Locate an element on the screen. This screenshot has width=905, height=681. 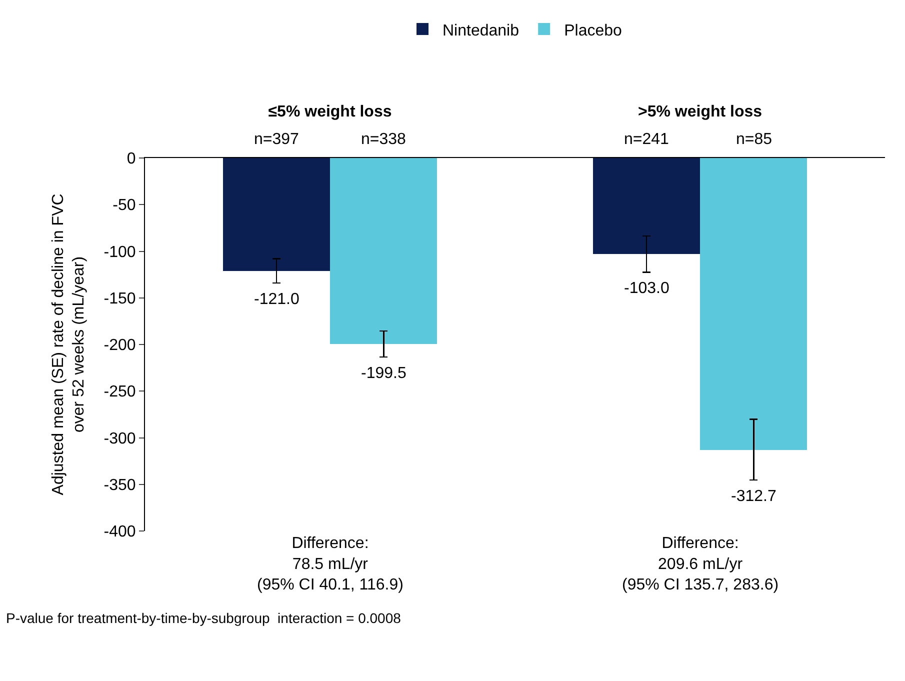
y-tick-label: -400 is located at coordinates (120, 532).